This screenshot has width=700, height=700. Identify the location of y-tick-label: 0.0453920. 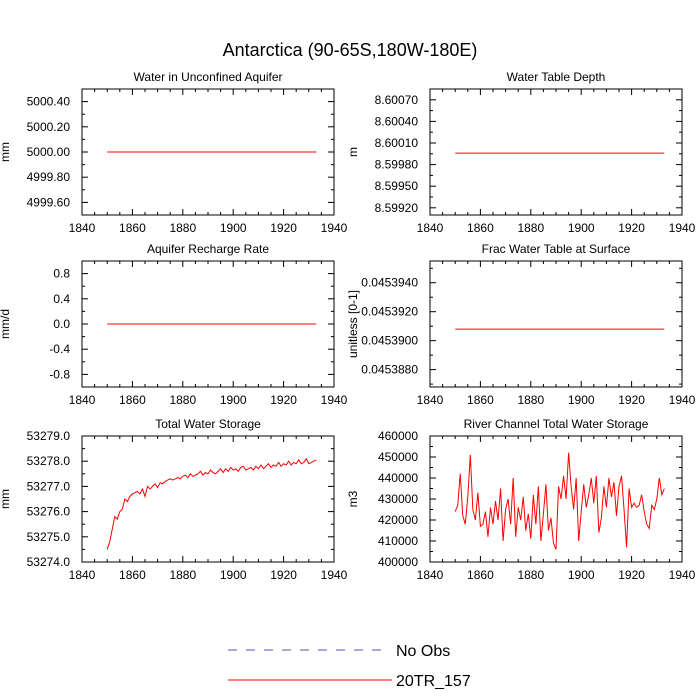
(389, 312).